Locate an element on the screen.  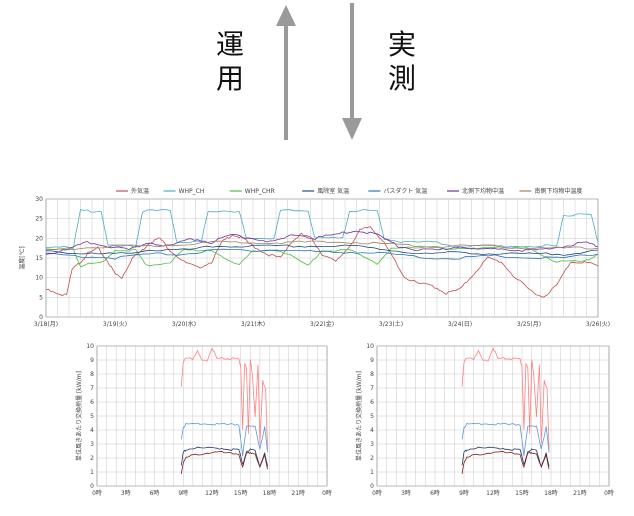
x-tick-label: 3/22(金) is located at coordinates (322, 324).